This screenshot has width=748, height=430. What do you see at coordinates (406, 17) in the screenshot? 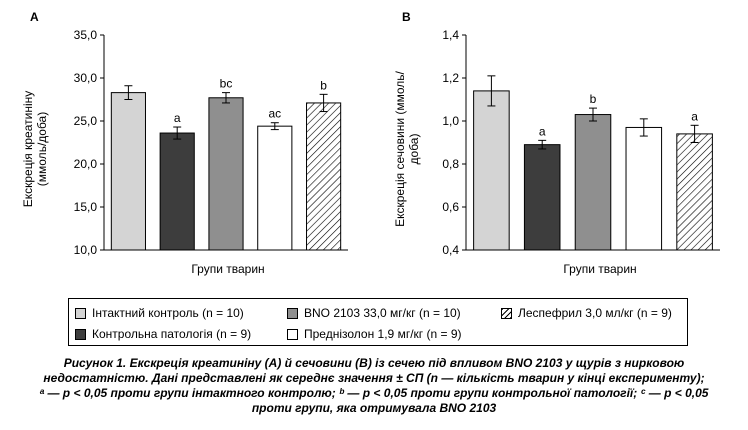
I see `panel-label-b: B` at bounding box center [406, 17].